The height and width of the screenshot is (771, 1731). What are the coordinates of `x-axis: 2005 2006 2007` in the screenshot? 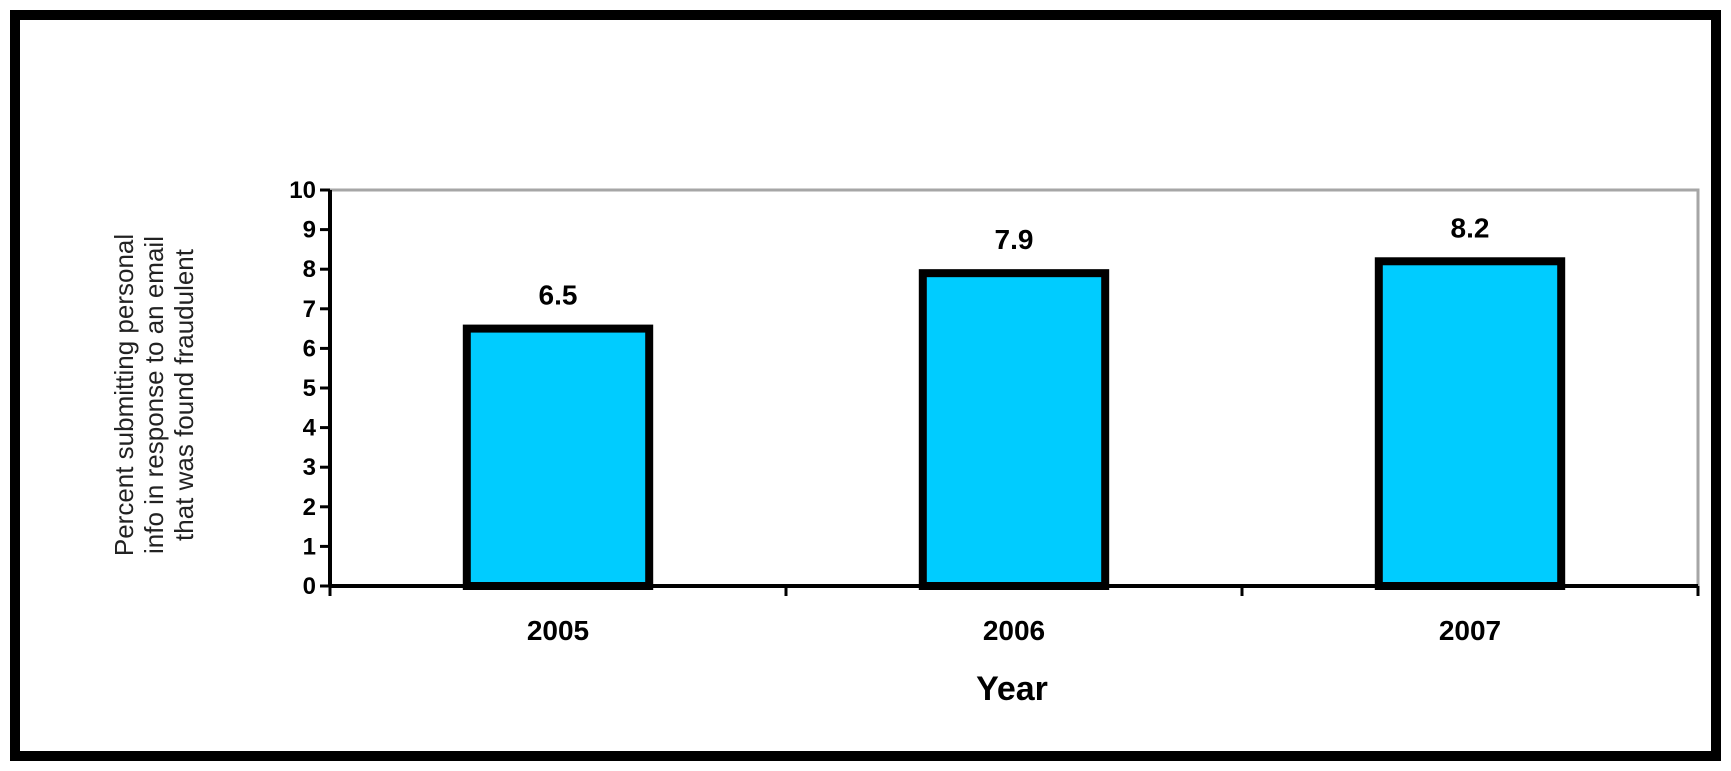 It's located at (1014, 615).